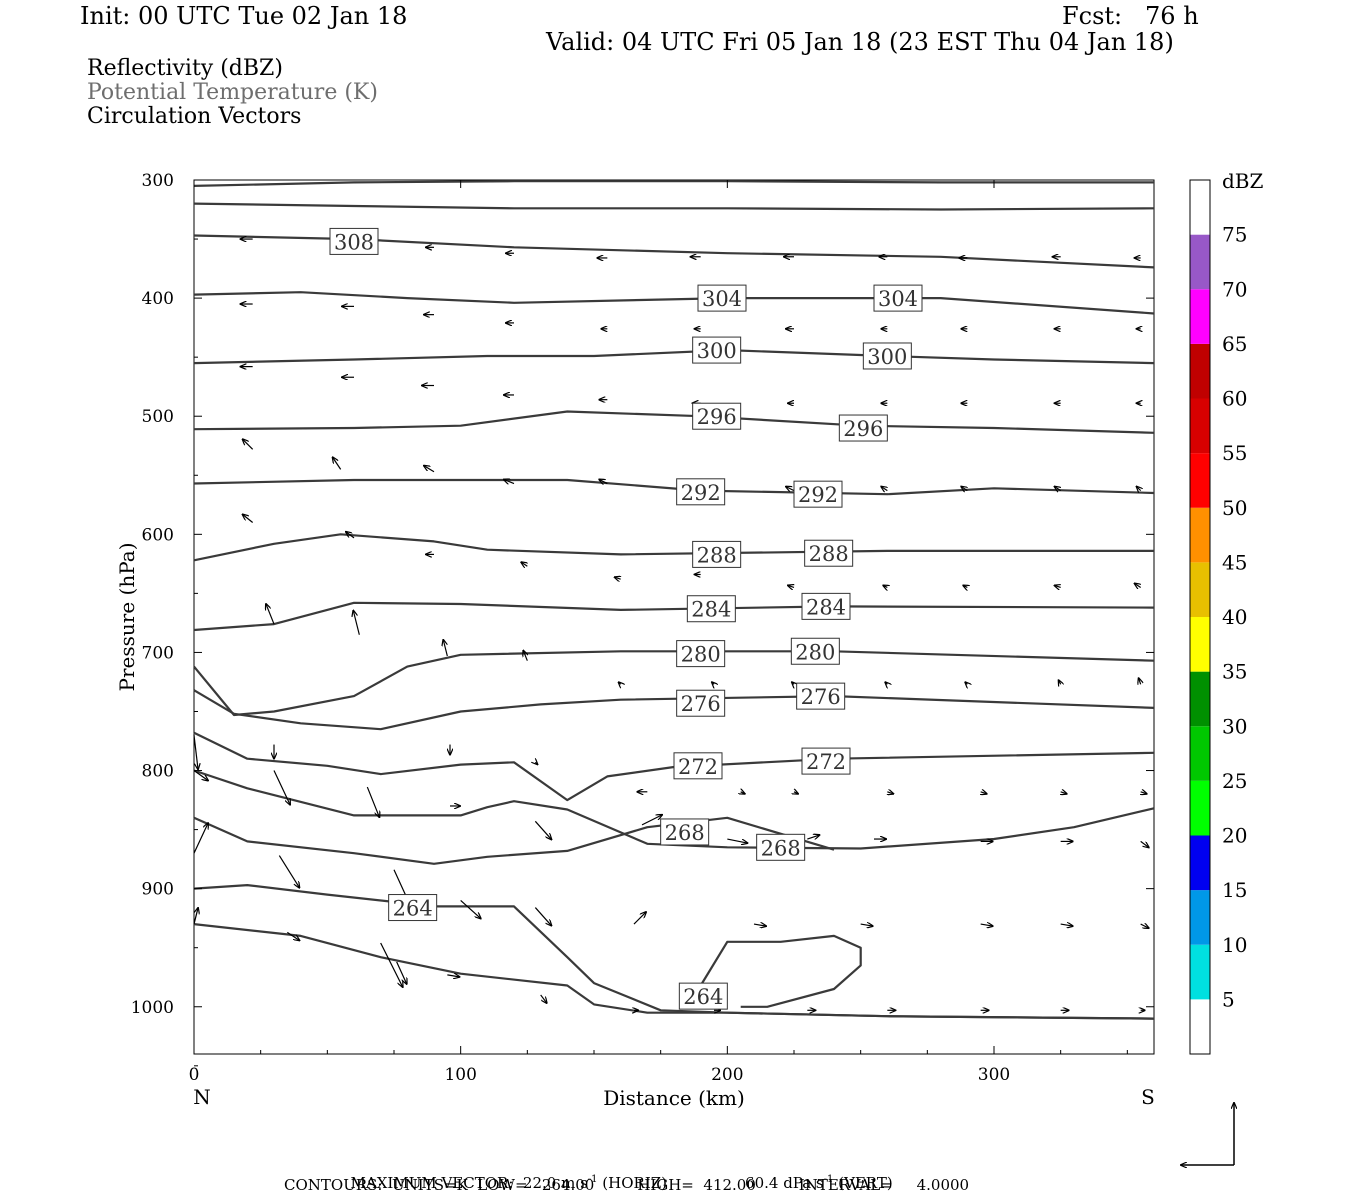 The height and width of the screenshot is (1200, 1350). I want to click on legend-circulation-vectors: Circulation Vectors, so click(194, 116).